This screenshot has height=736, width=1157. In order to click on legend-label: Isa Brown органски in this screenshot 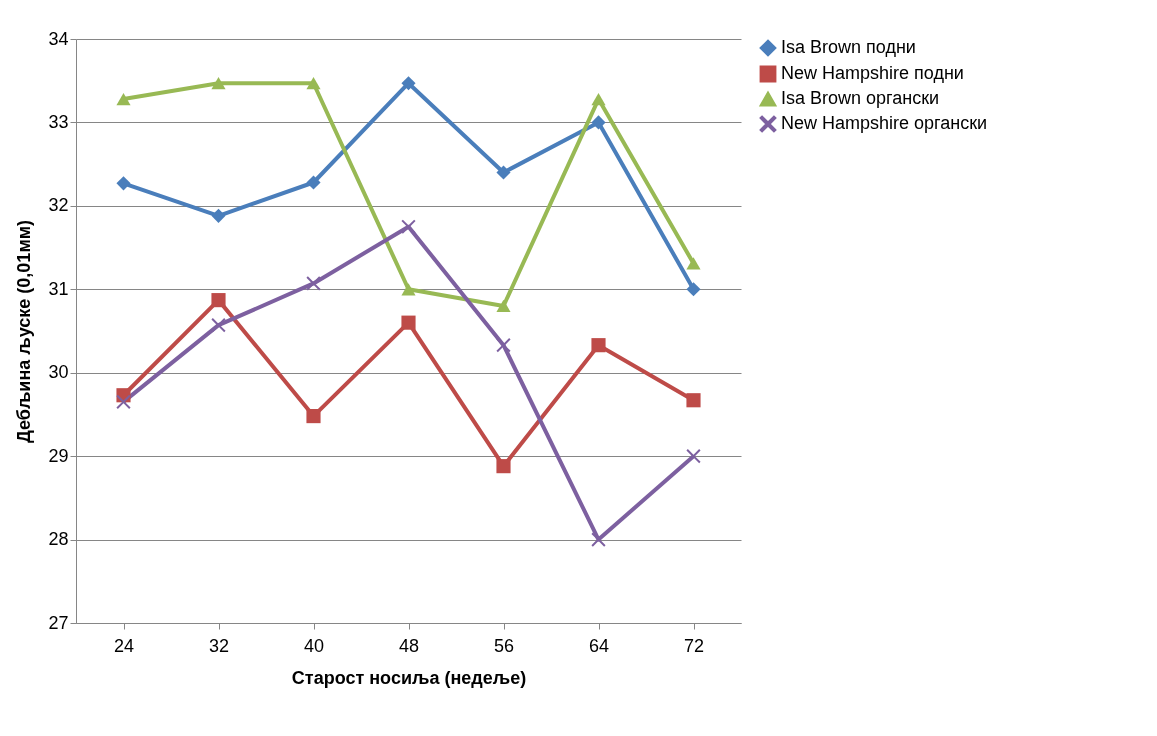, I will do `click(860, 98)`.